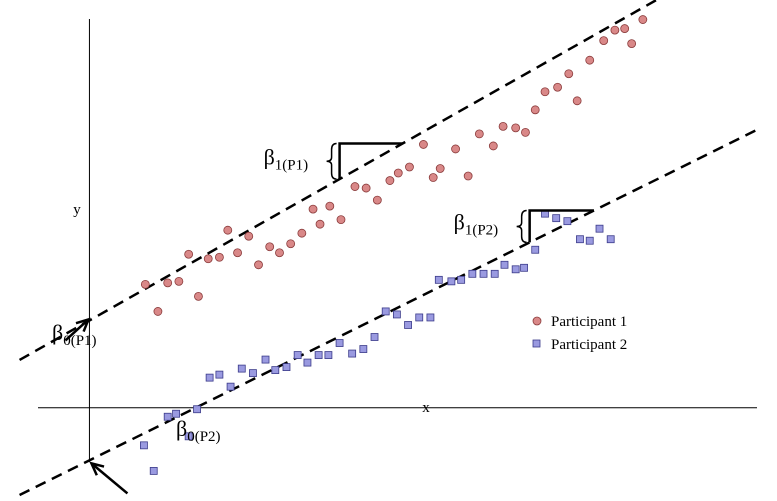 Image resolution: width=777 pixels, height=501 pixels. What do you see at coordinates (109, 478) in the screenshot?
I see `intercept-arrow-p2` at bounding box center [109, 478].